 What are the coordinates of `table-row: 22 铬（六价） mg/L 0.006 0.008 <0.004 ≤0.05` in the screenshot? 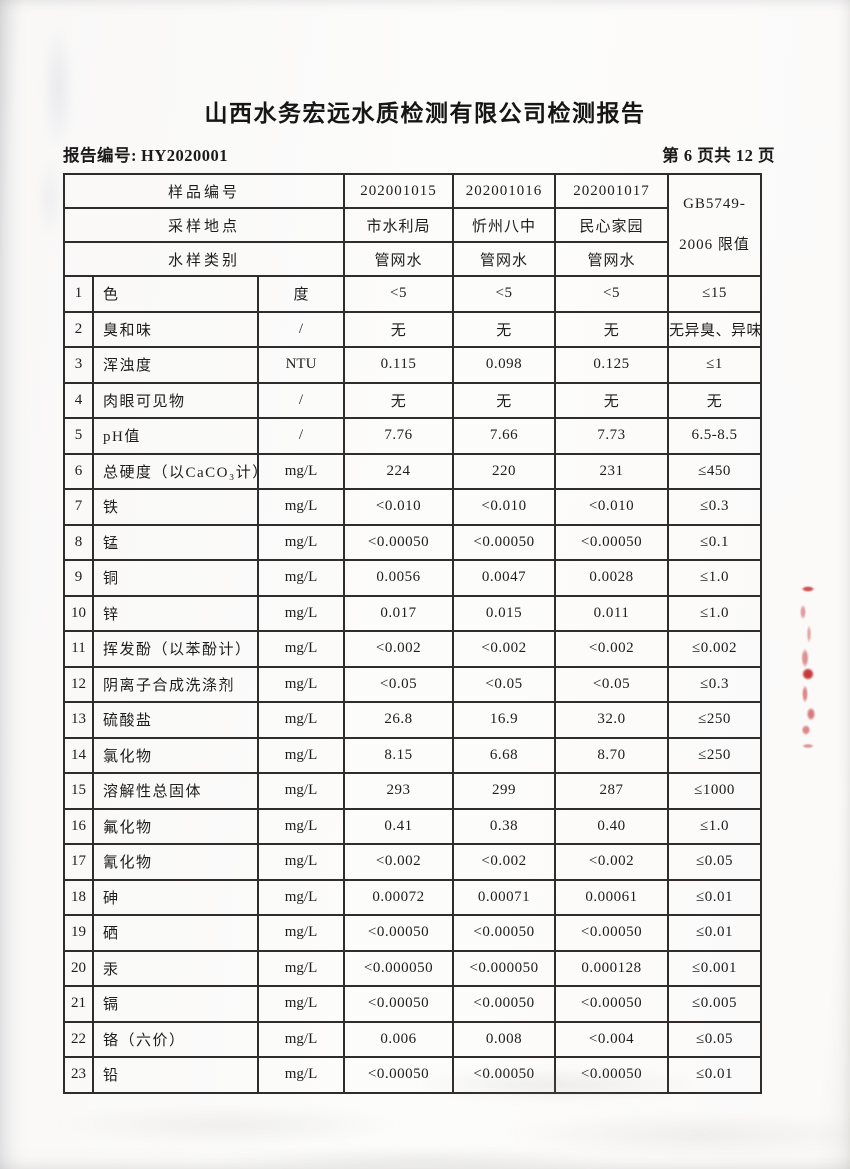 It's located at (412, 1039).